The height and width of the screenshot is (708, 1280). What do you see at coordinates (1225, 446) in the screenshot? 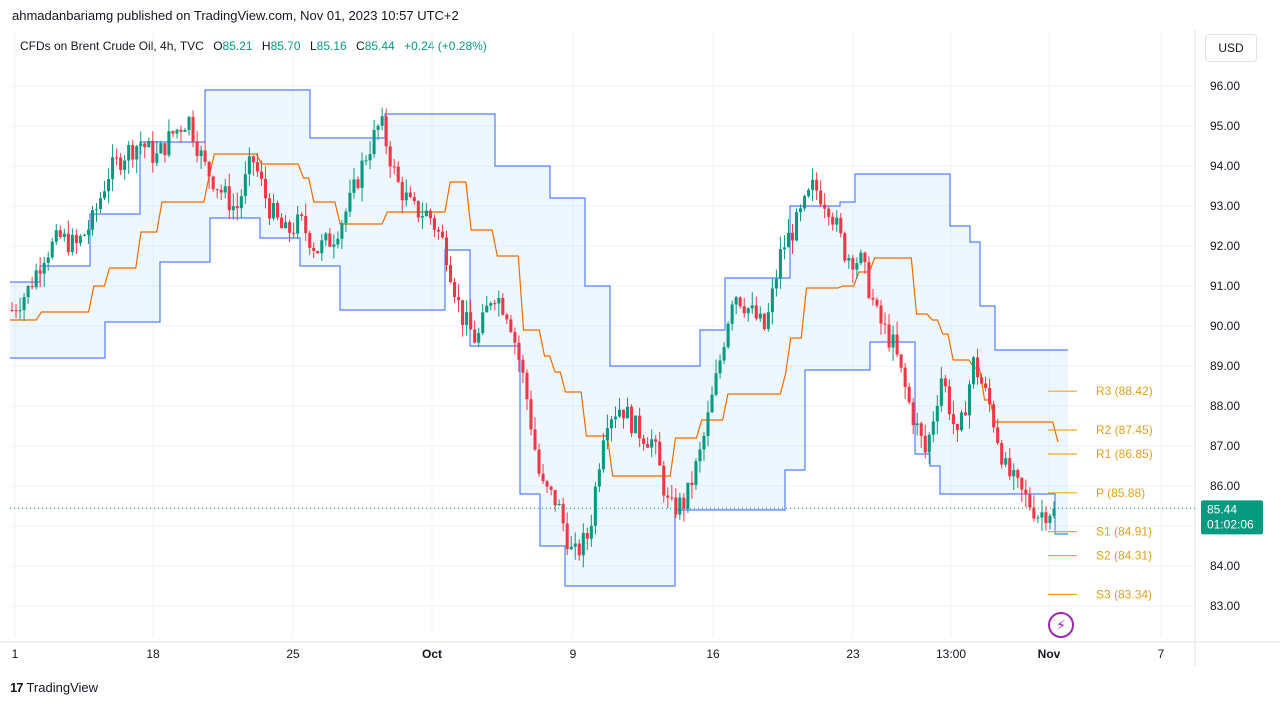
I see `y-tick-label: 87.00` at bounding box center [1225, 446].